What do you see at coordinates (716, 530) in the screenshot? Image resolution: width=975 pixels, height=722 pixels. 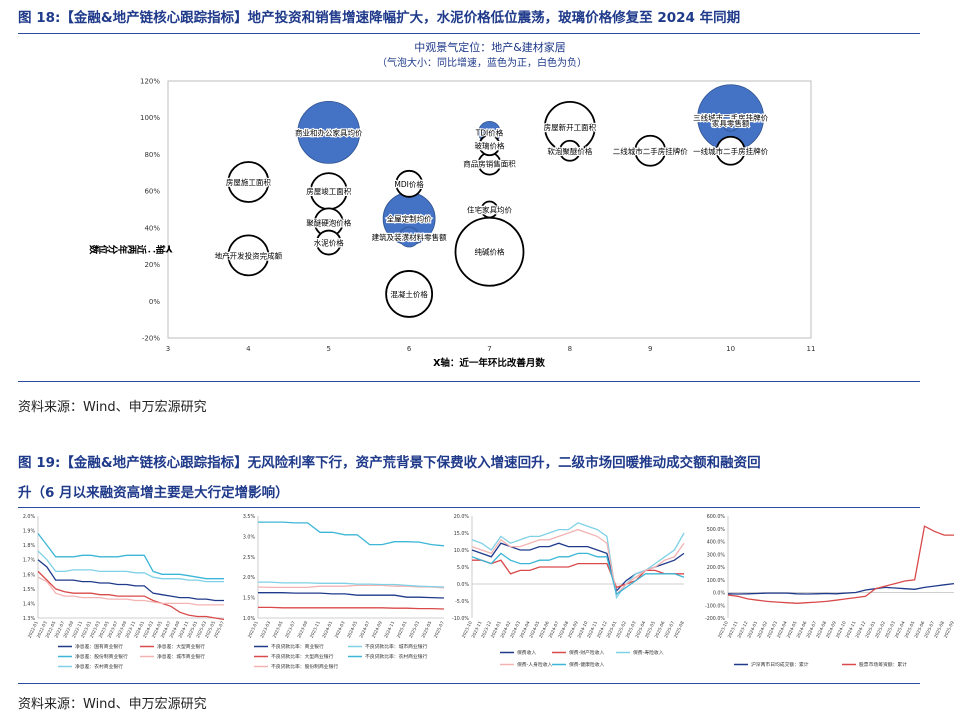 I see `y-tick-label: 500.0%` at bounding box center [716, 530].